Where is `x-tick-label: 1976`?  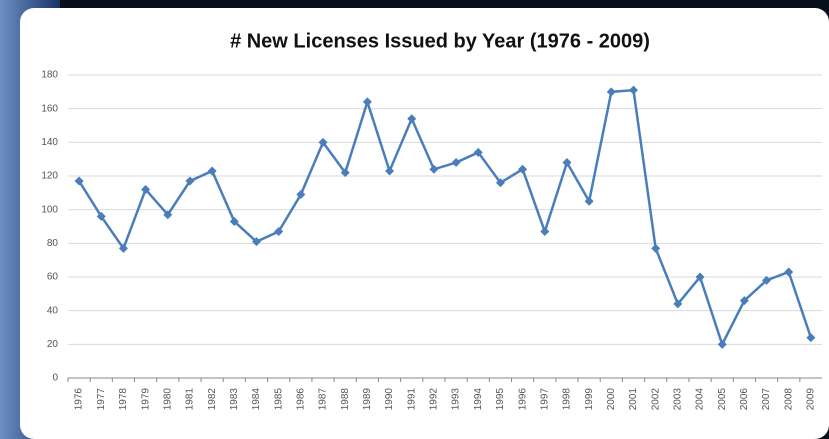
x-tick-label: 1976 is located at coordinates (79, 399).